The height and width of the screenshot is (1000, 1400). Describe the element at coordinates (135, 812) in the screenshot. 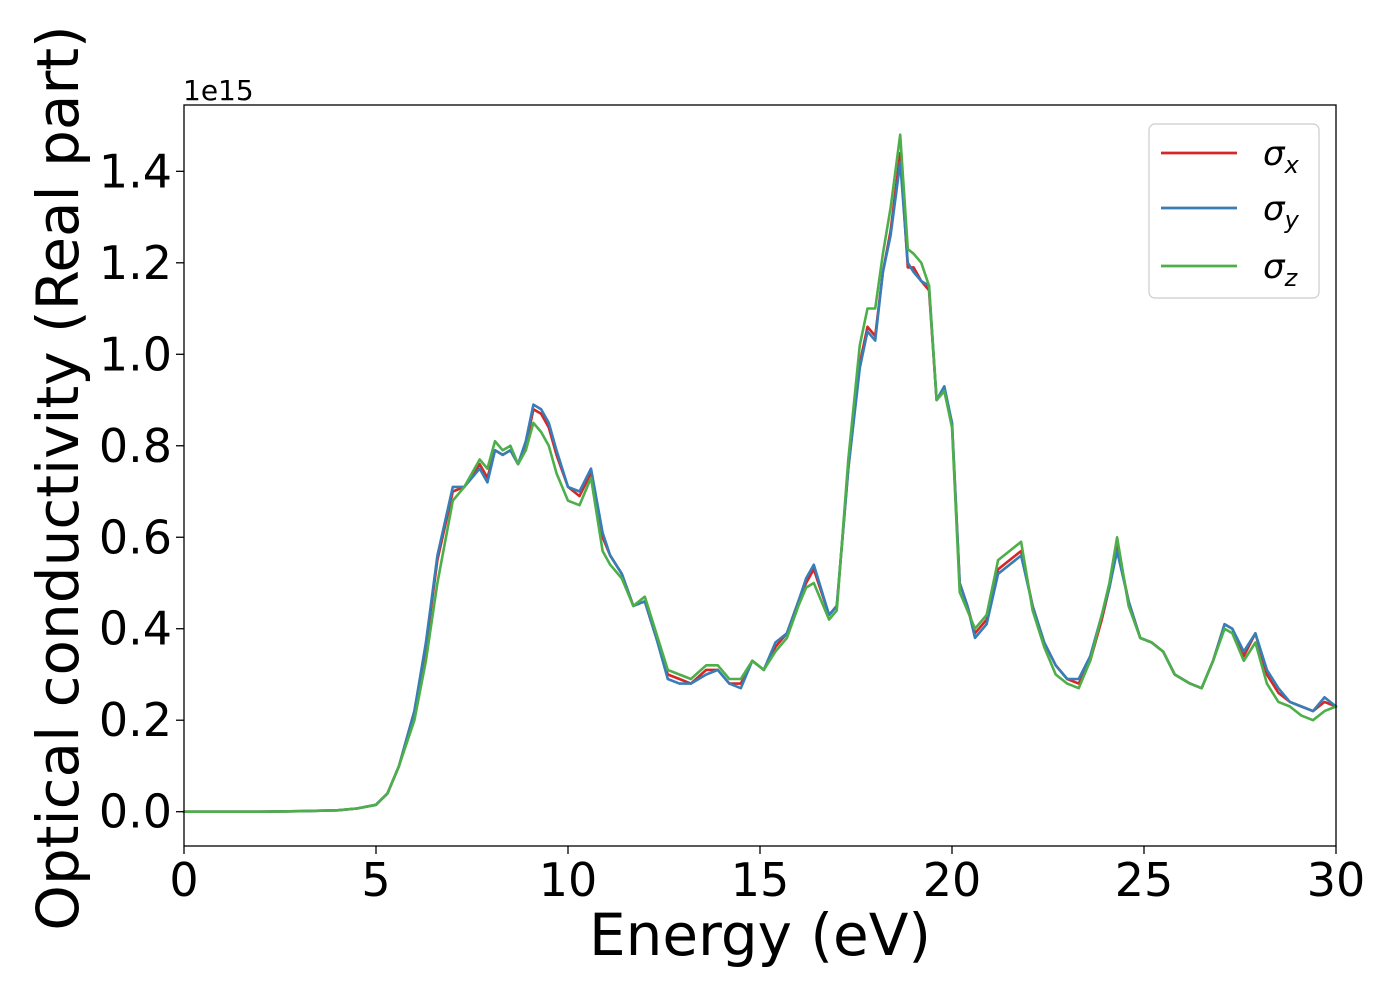

I see `y-tick-label: 0.0` at that location.